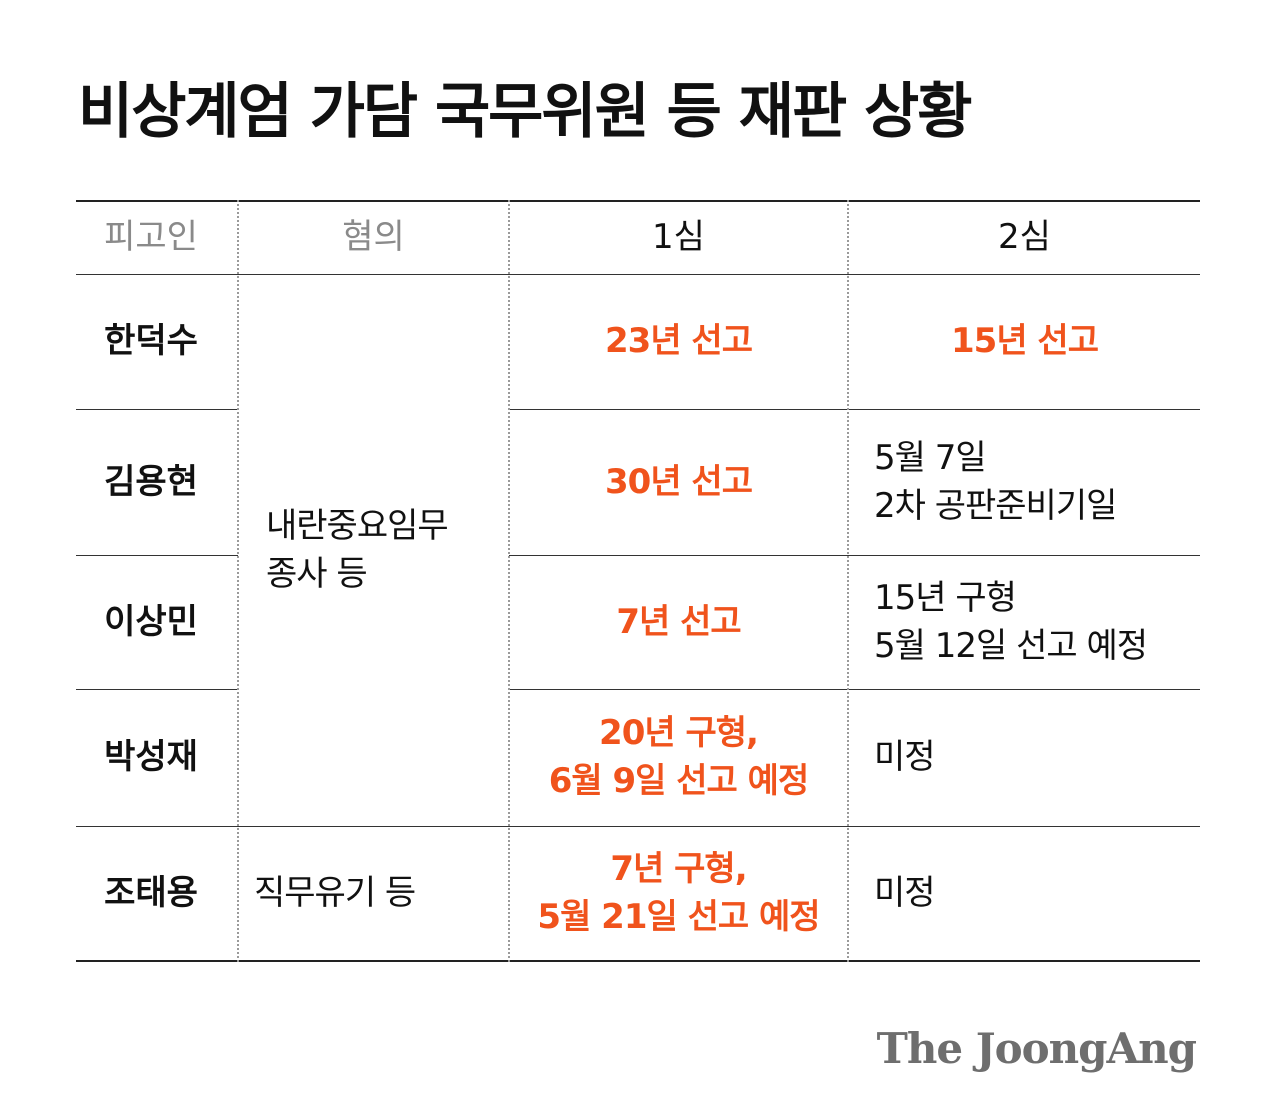 This screenshot has width=1280, height=1120. What do you see at coordinates (1036, 1048) in the screenshot?
I see `publisher-logo: The JoongAng` at bounding box center [1036, 1048].